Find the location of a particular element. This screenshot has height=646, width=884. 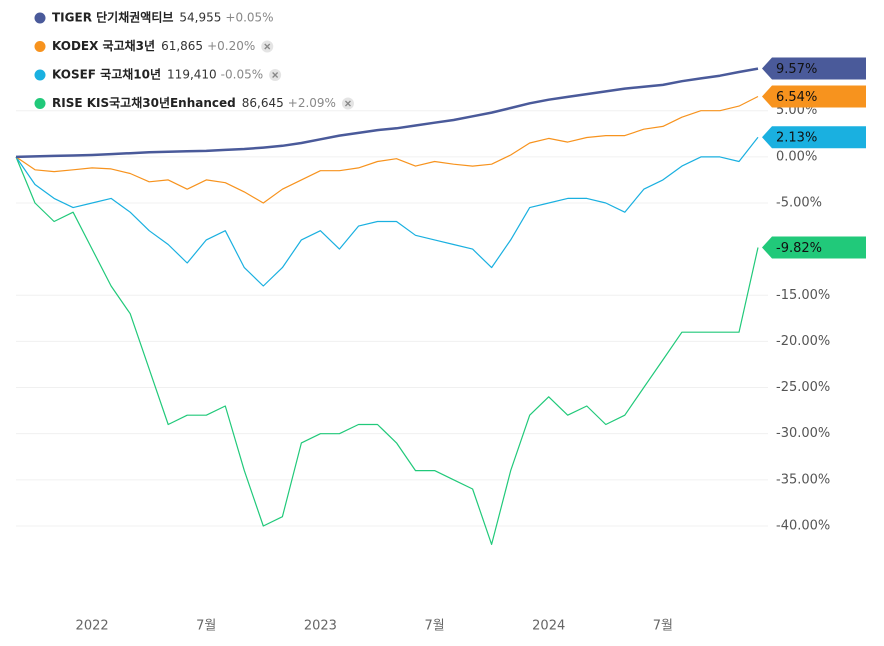

legend-entry: KODEX 국고채3년 61,865 +0.20% is located at coordinates (154, 45).